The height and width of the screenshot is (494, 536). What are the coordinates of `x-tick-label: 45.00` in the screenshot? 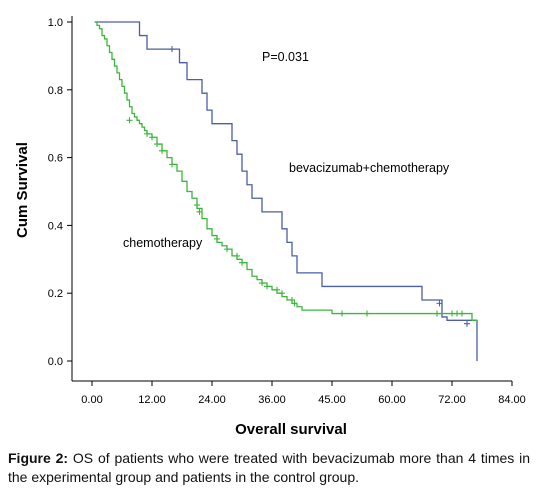 It's located at (332, 400).